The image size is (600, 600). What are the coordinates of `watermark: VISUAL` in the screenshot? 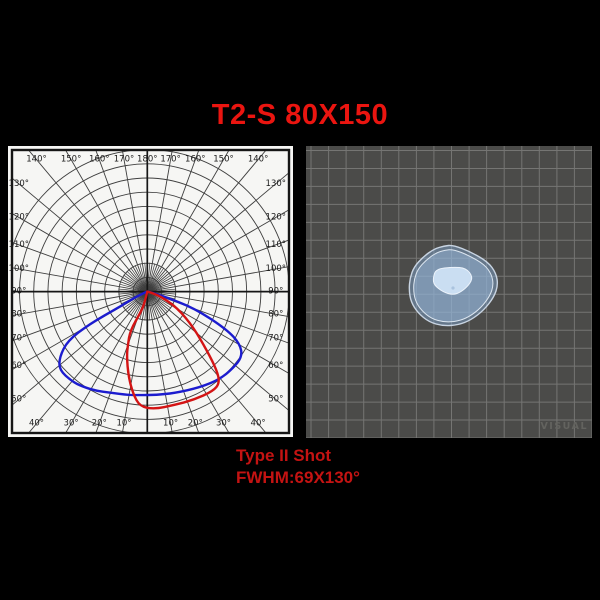 It's located at (564, 426).